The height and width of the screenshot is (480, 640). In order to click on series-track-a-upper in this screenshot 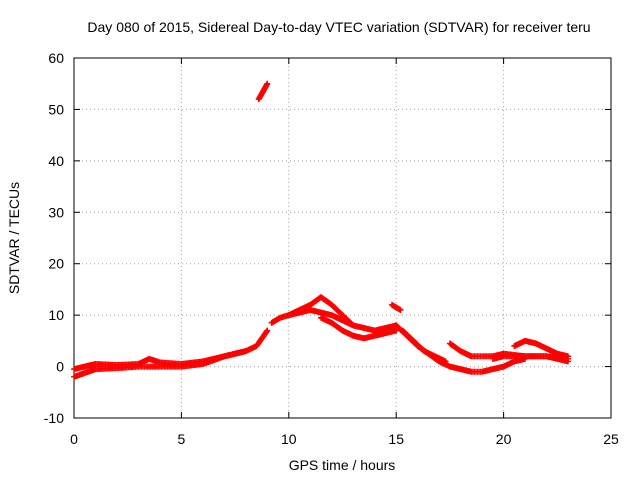, I will do `click(160, 360)`.